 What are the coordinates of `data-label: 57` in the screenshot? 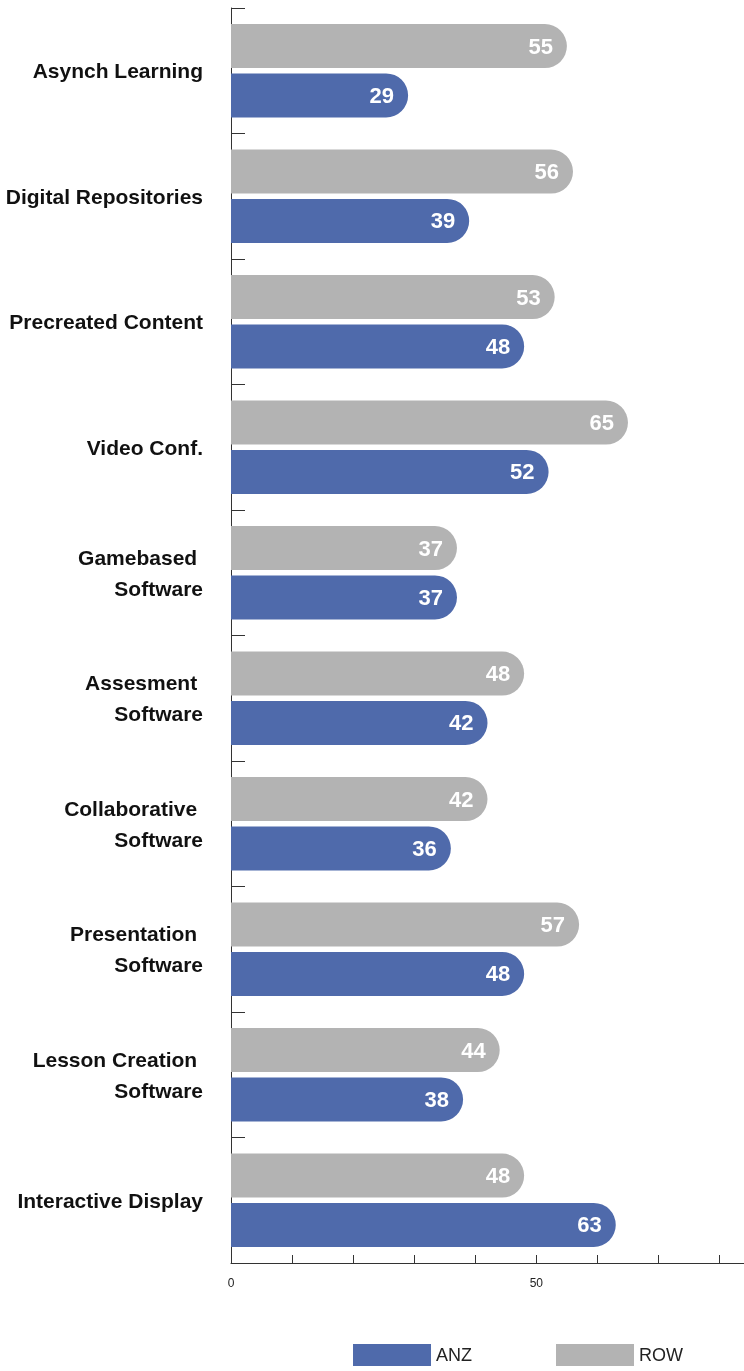 It's located at (553, 925).